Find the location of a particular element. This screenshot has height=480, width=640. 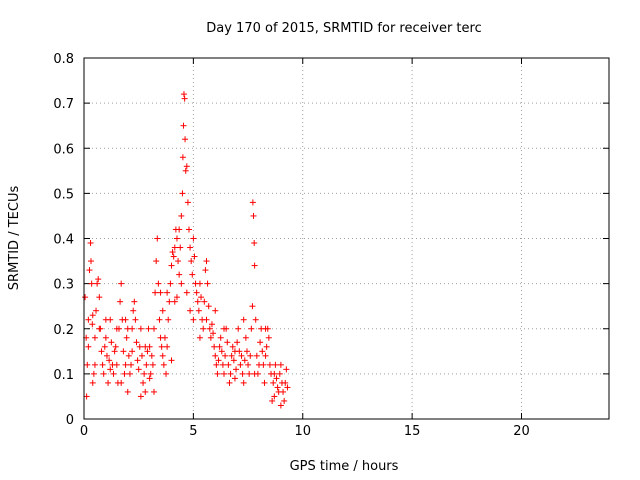

x-tick-label: 0 is located at coordinates (84, 431).